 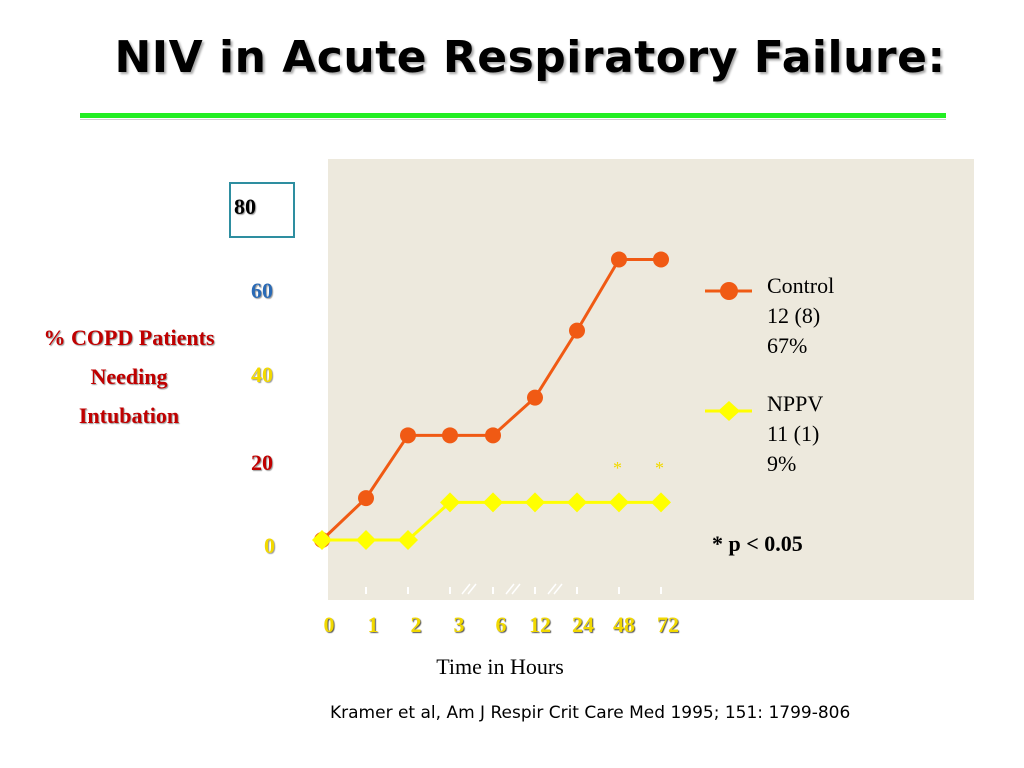 I want to click on x-tick-label: 24, so click(x=583, y=624).